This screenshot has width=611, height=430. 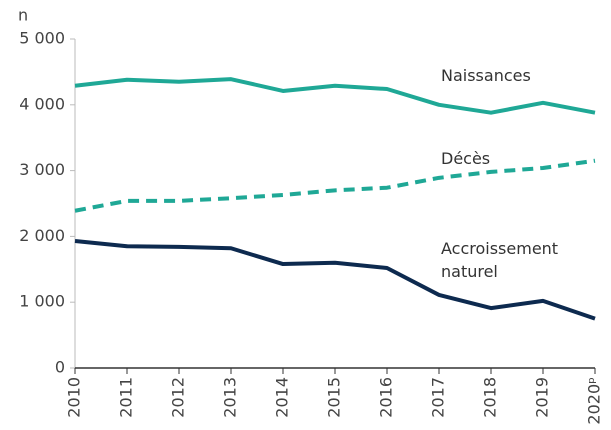 What do you see at coordinates (490, 397) in the screenshot?
I see `x-tick-label: 2018` at bounding box center [490, 397].